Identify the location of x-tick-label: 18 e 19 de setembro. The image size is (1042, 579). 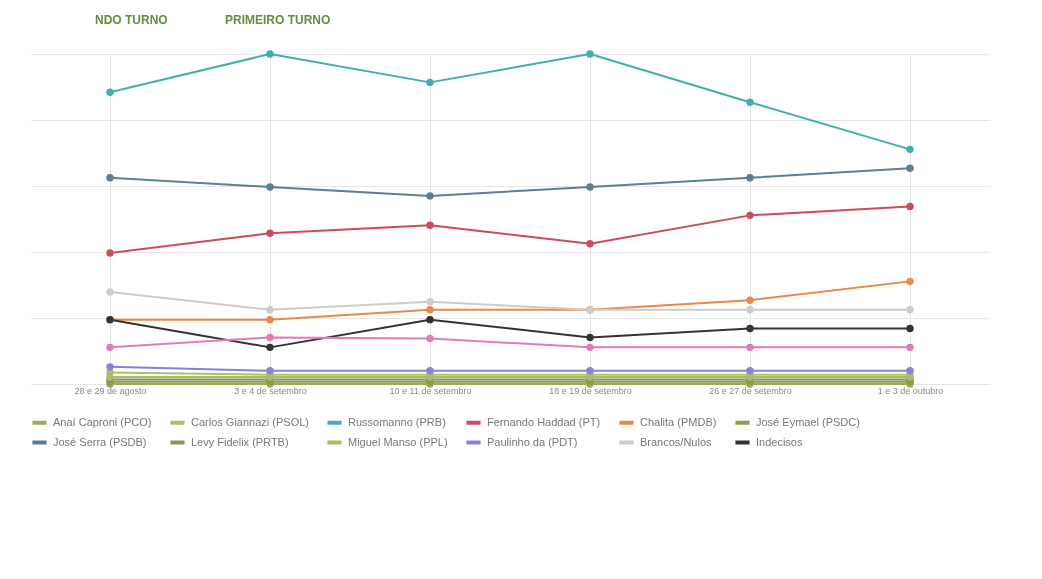
(590, 390).